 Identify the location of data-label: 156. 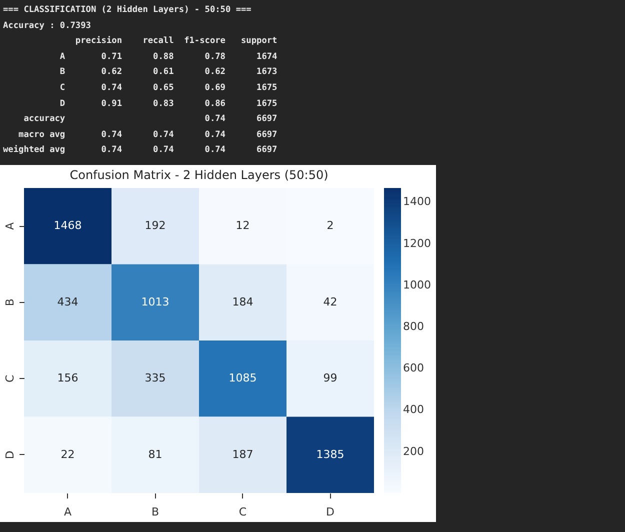
(67, 378).